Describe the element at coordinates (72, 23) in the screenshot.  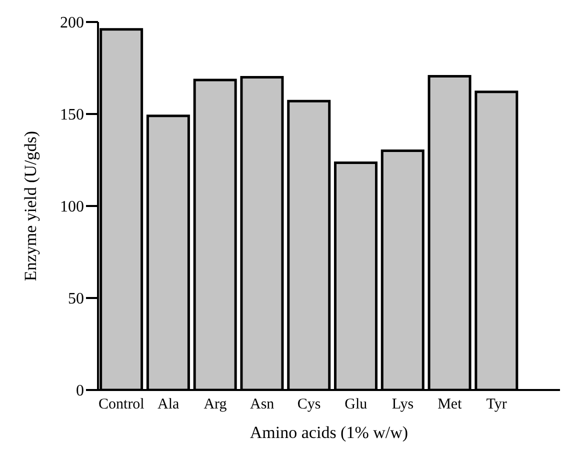
I see `y-tick-label: 200` at that location.